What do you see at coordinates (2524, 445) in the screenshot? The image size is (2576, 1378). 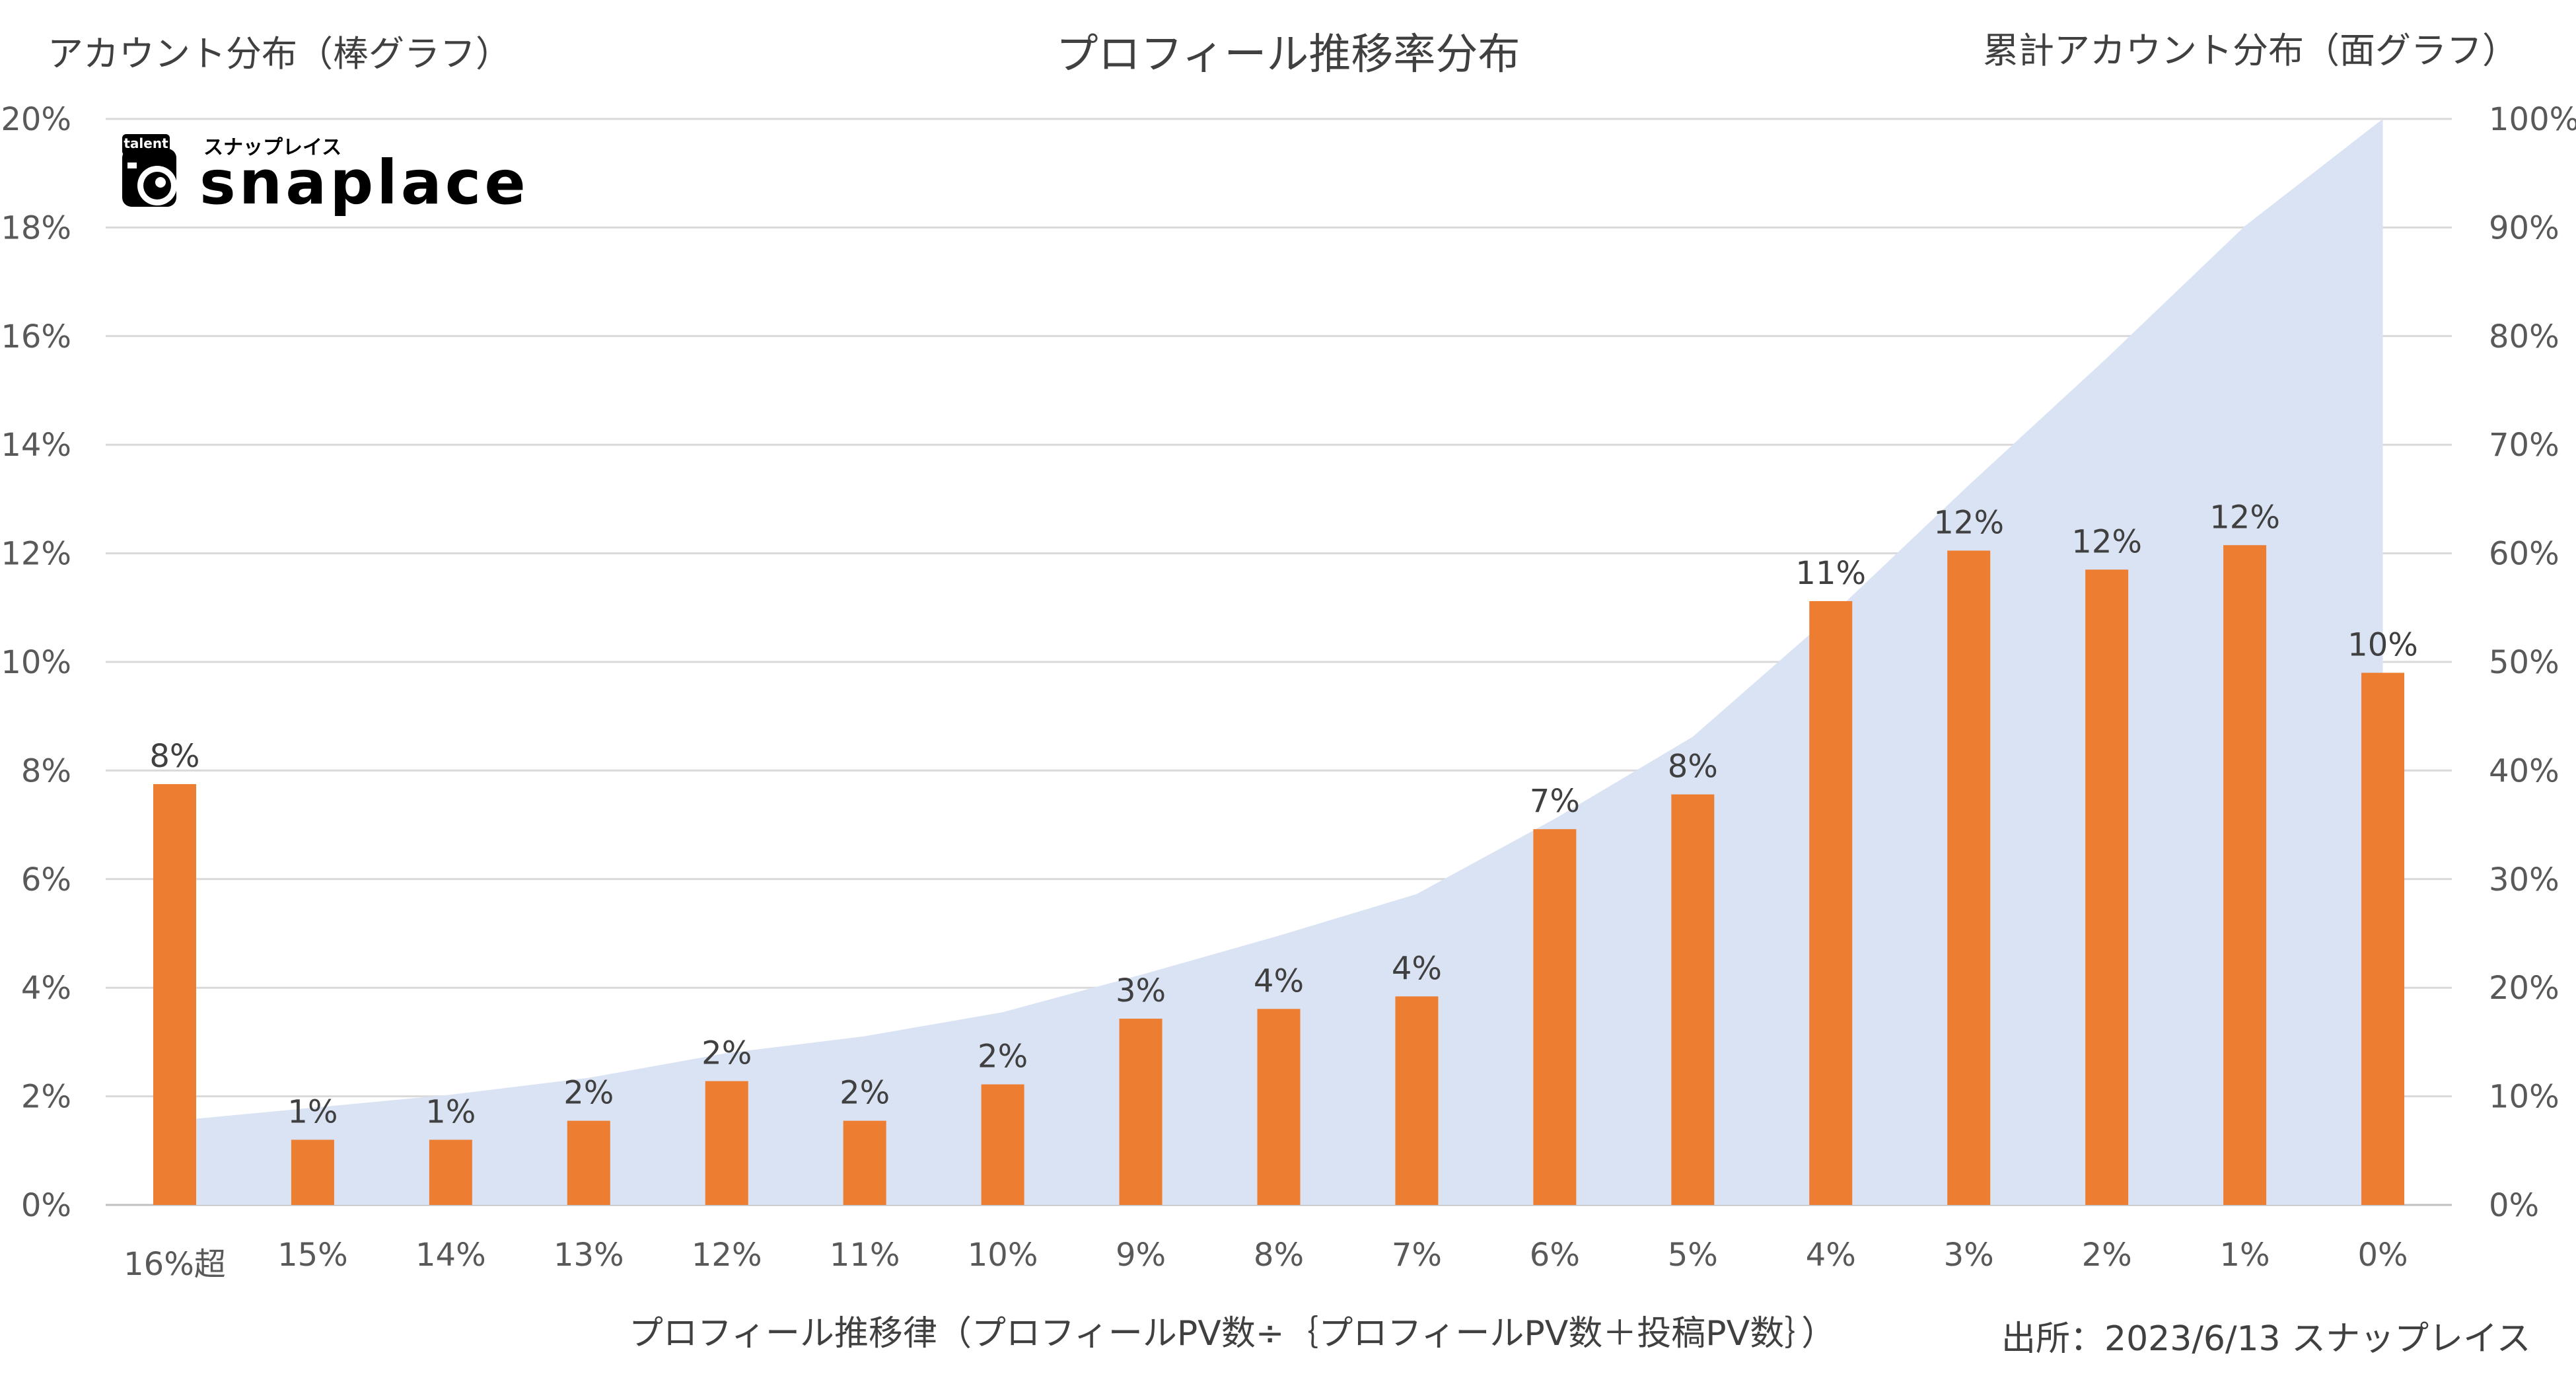 I see `y2-tick-label: 70%` at bounding box center [2524, 445].